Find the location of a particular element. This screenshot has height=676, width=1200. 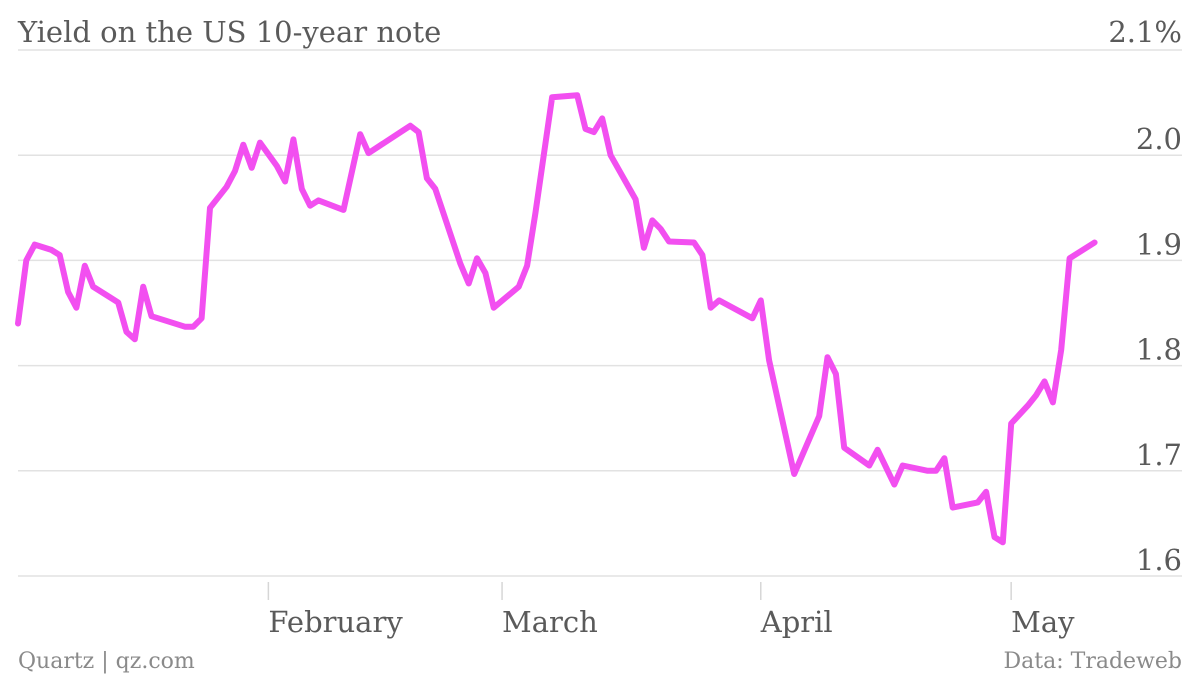

x-tick-label: March is located at coordinates (550, 622).